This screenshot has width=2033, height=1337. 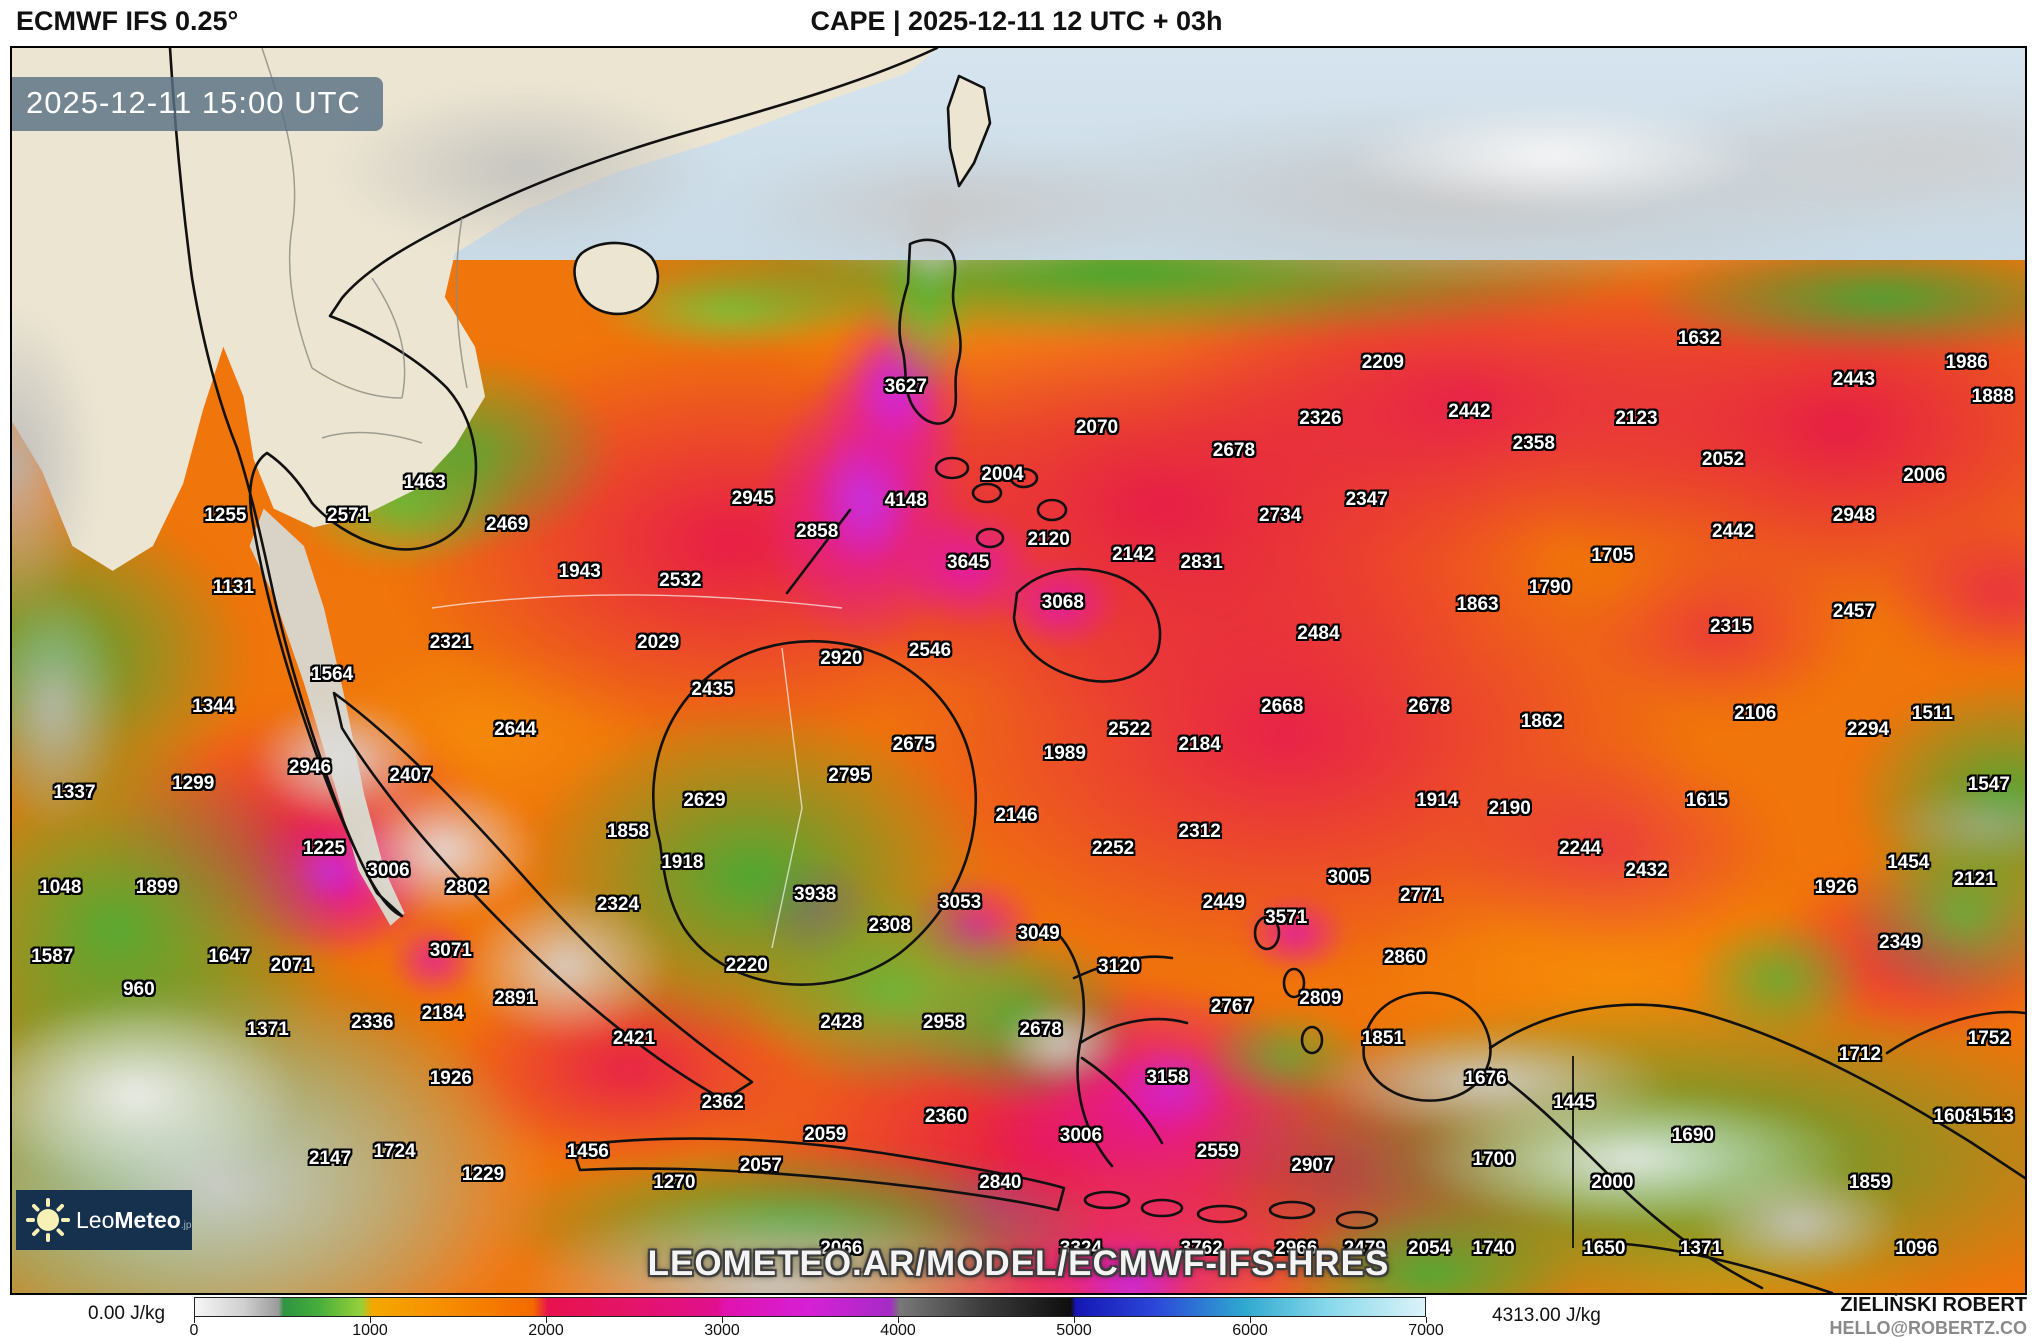 I want to click on cape-value-label: 2244, so click(x=1580, y=848).